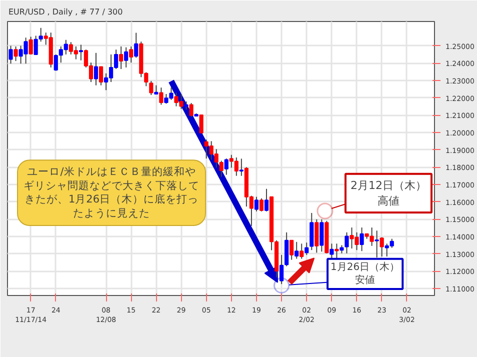  What do you see at coordinates (365, 273) in the screenshot?
I see `annotation: 1月26日（木）安値` at bounding box center [365, 273].